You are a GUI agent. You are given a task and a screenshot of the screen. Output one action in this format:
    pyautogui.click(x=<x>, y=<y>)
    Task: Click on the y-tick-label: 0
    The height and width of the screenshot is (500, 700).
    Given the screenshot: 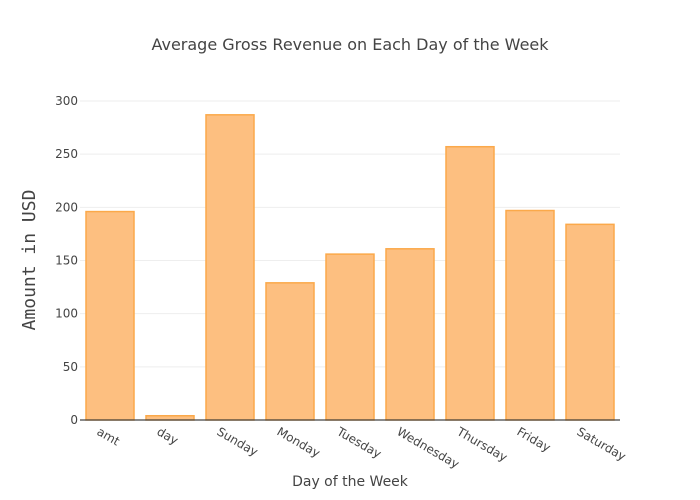 What is the action you would take?
    pyautogui.click(x=74, y=420)
    